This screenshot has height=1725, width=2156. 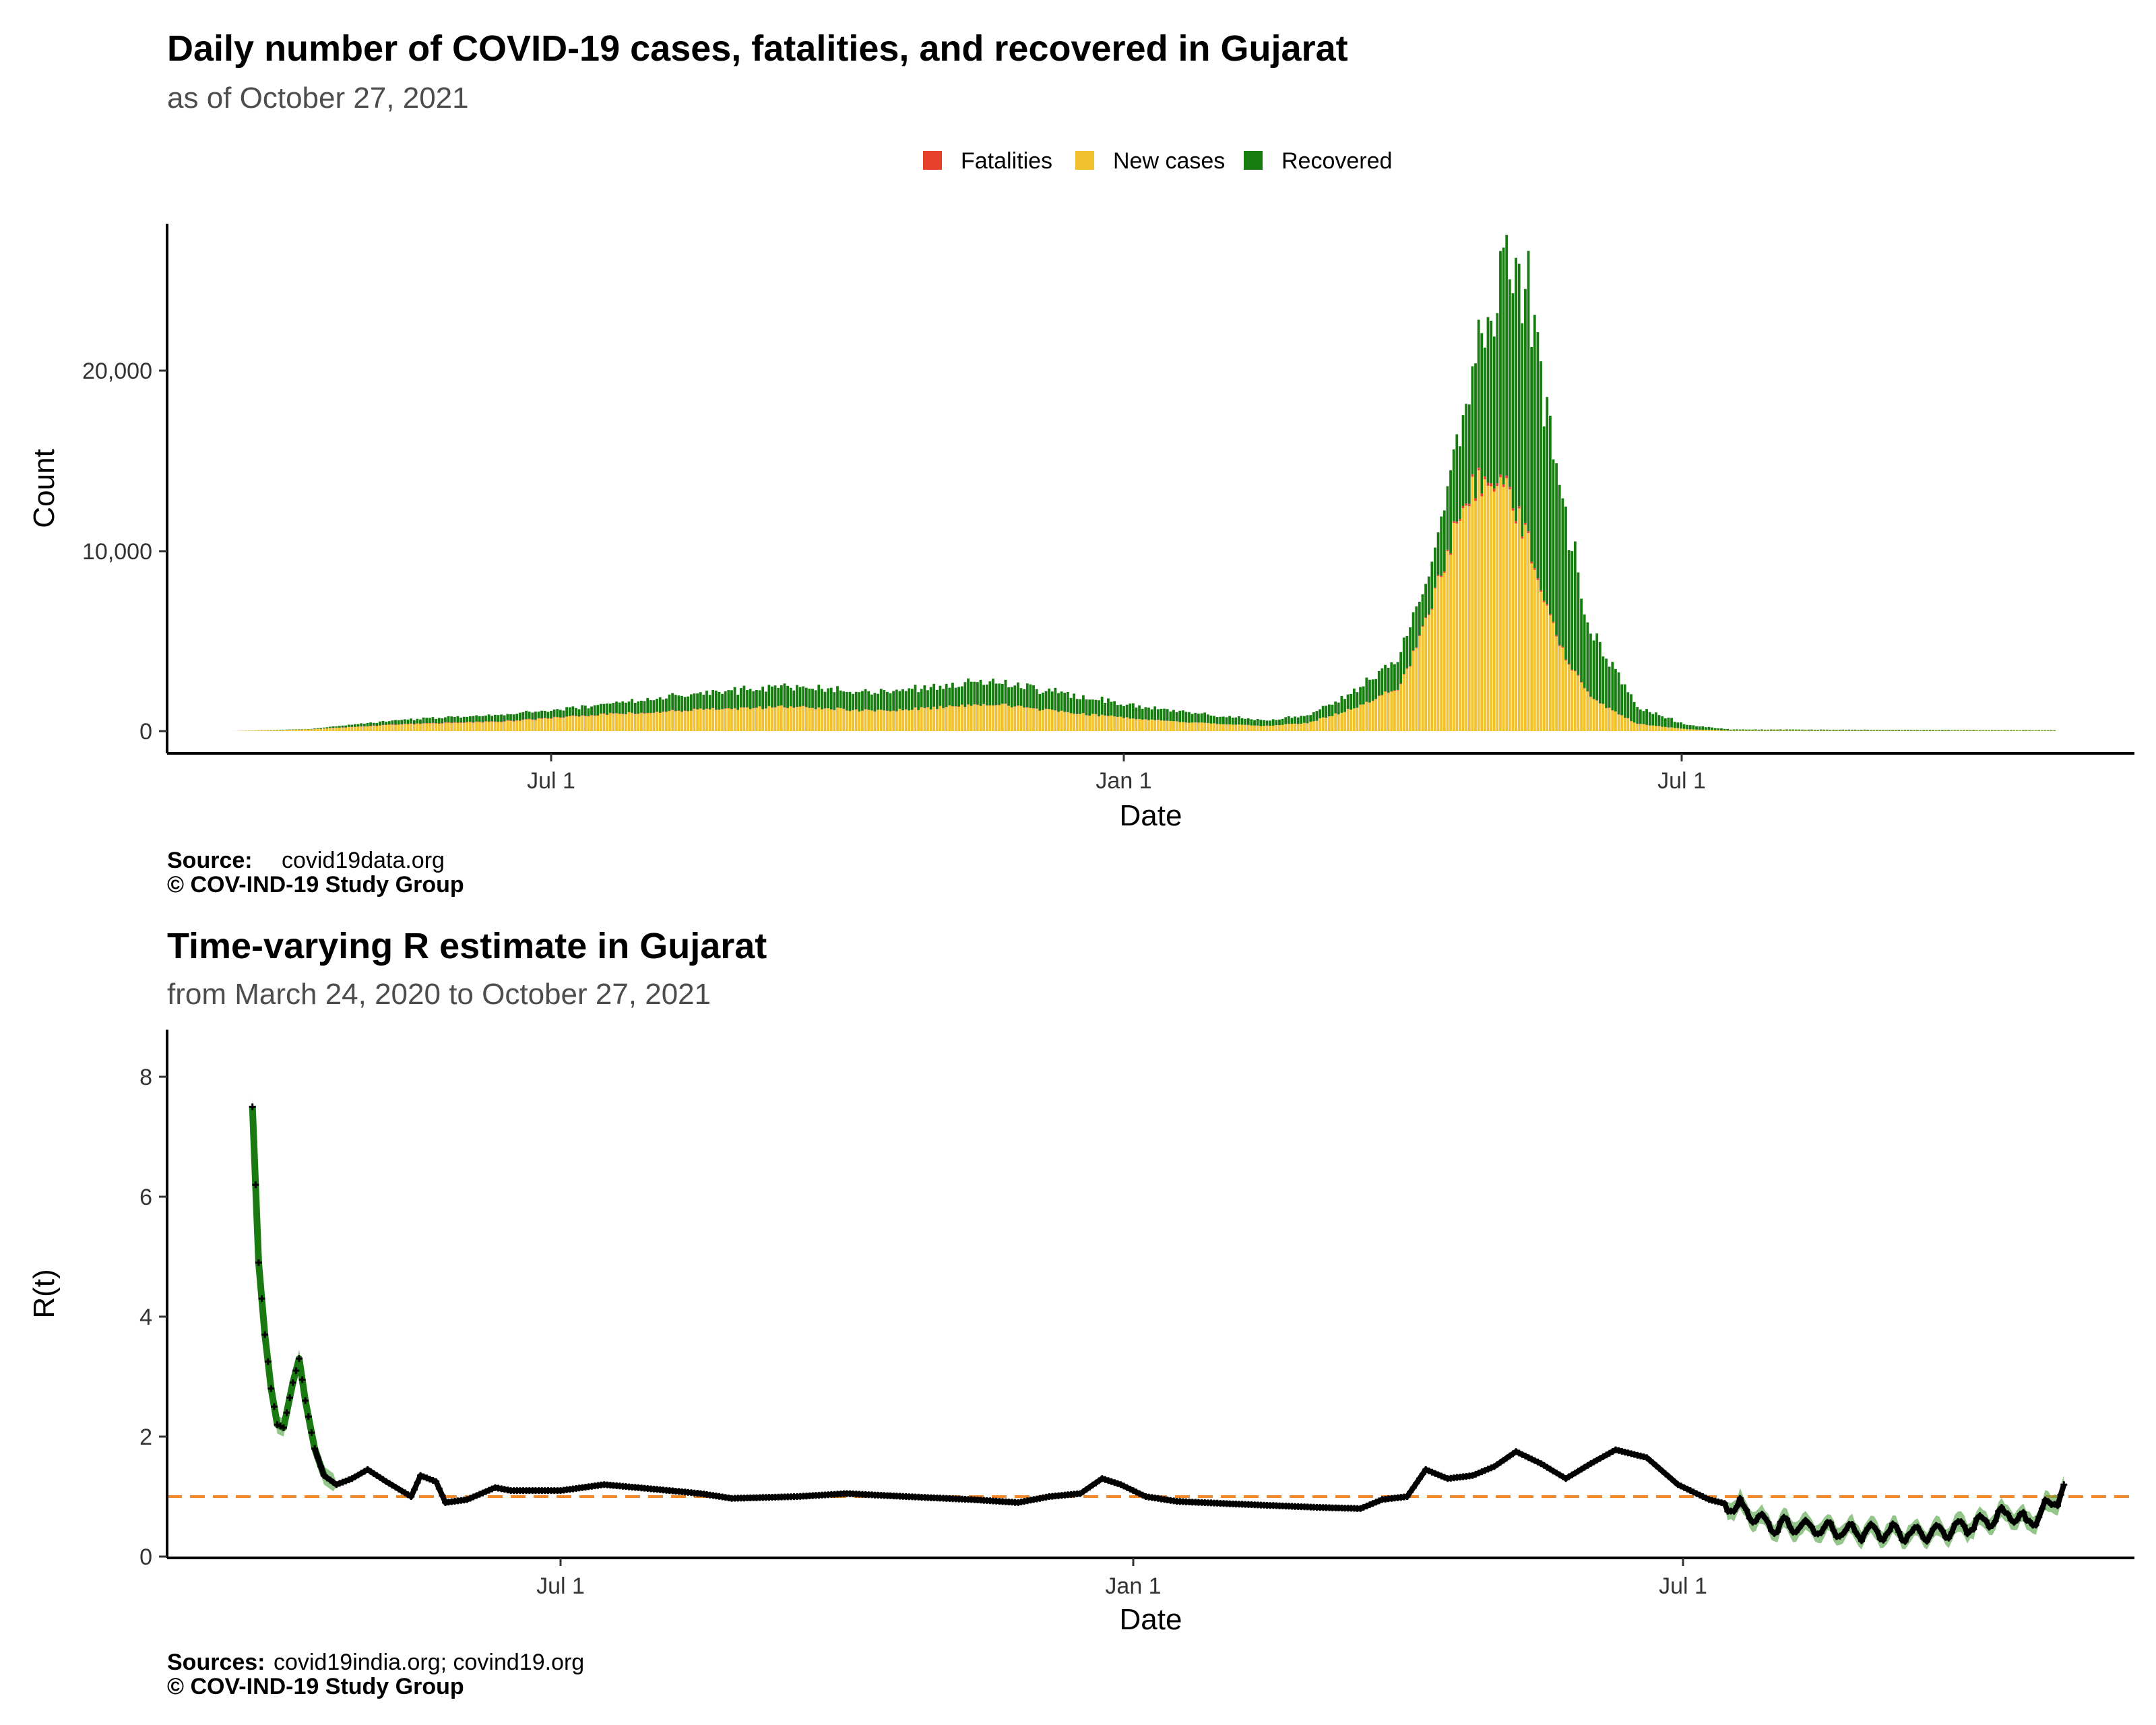 I want to click on legend-fatalities-swatch, so click(x=932, y=160).